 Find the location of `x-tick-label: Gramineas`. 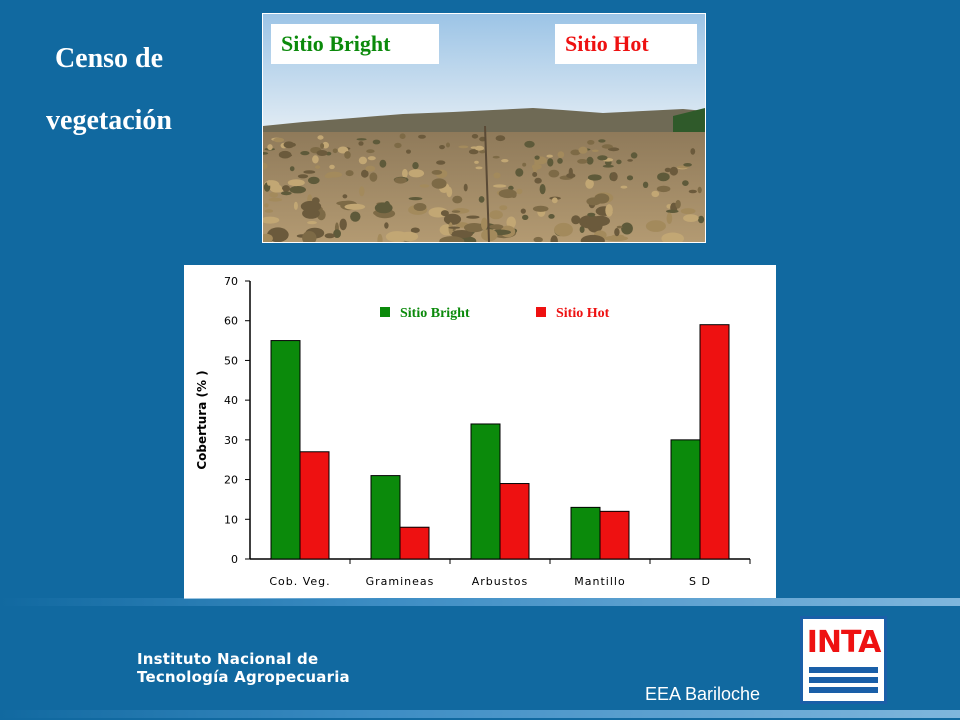

x-tick-label: Gramineas is located at coordinates (400, 581).